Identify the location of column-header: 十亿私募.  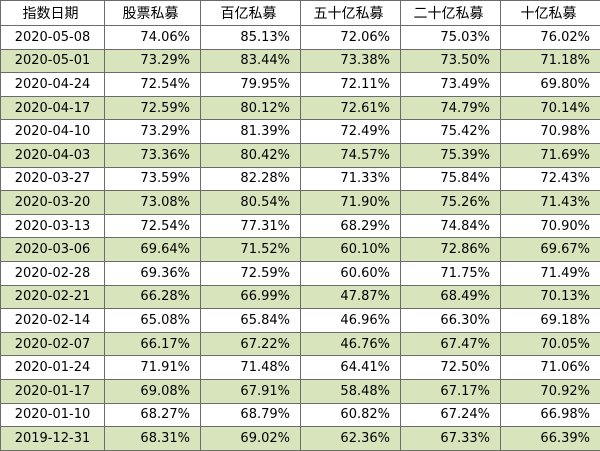
(550, 13).